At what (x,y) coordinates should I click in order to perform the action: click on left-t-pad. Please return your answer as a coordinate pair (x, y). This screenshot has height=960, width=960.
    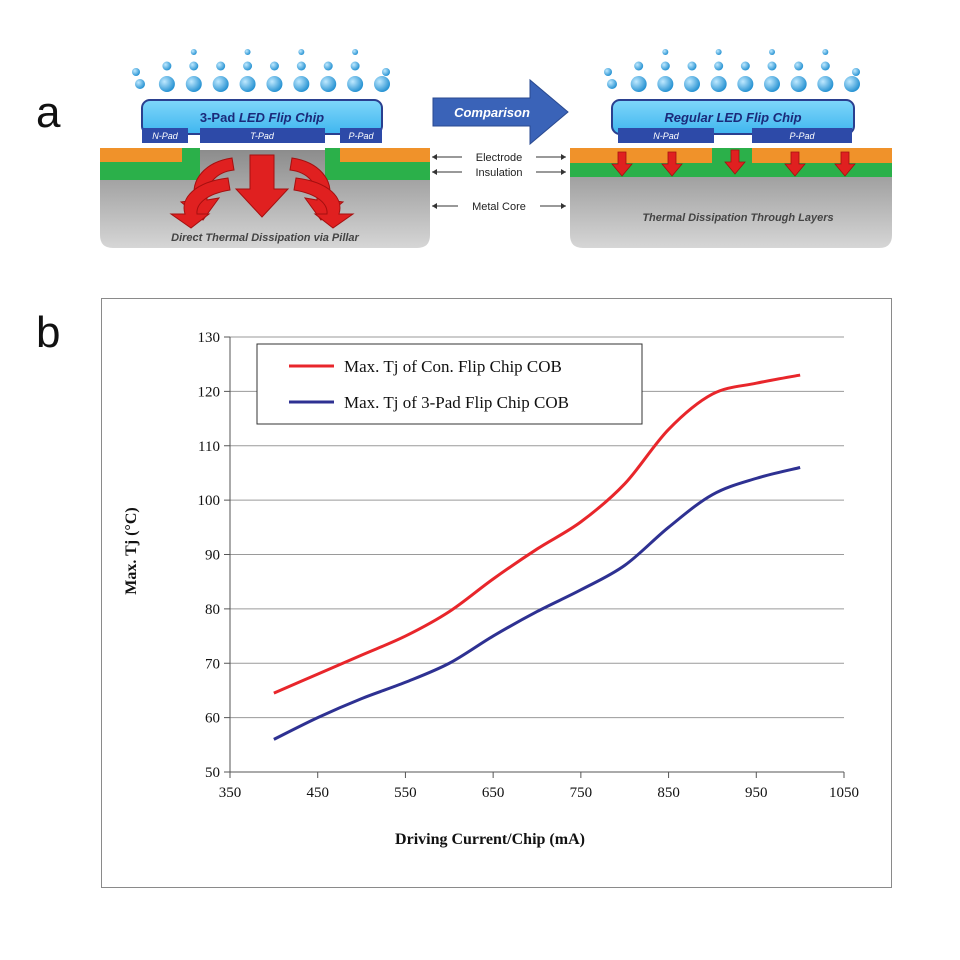
    Looking at the image, I should click on (262, 135).